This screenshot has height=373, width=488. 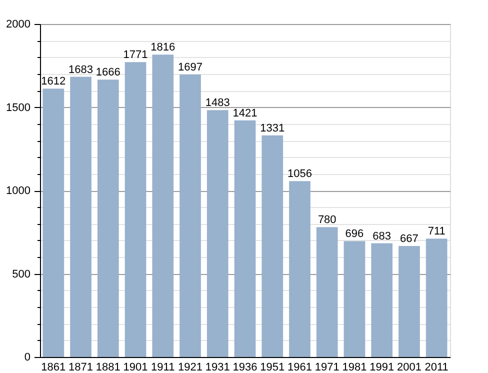 I want to click on data-label: 780, so click(x=327, y=220).